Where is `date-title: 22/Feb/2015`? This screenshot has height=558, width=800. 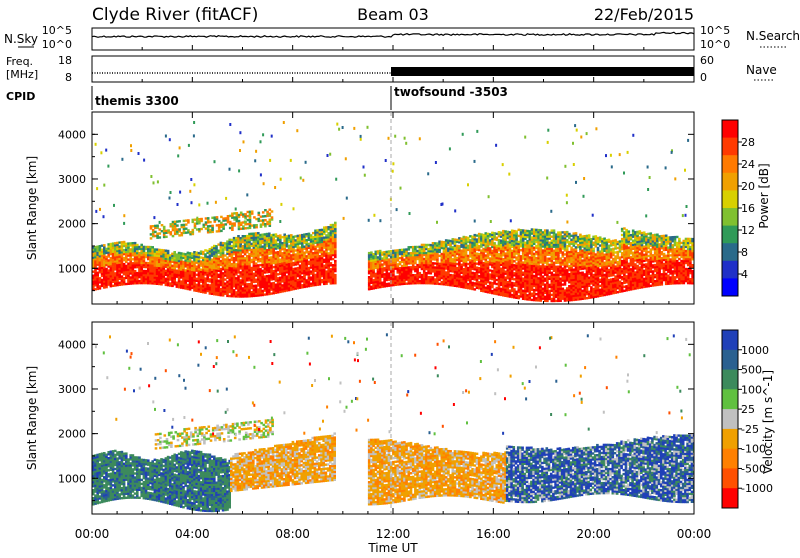 date-title: 22/Feb/2015 is located at coordinates (644, 14).